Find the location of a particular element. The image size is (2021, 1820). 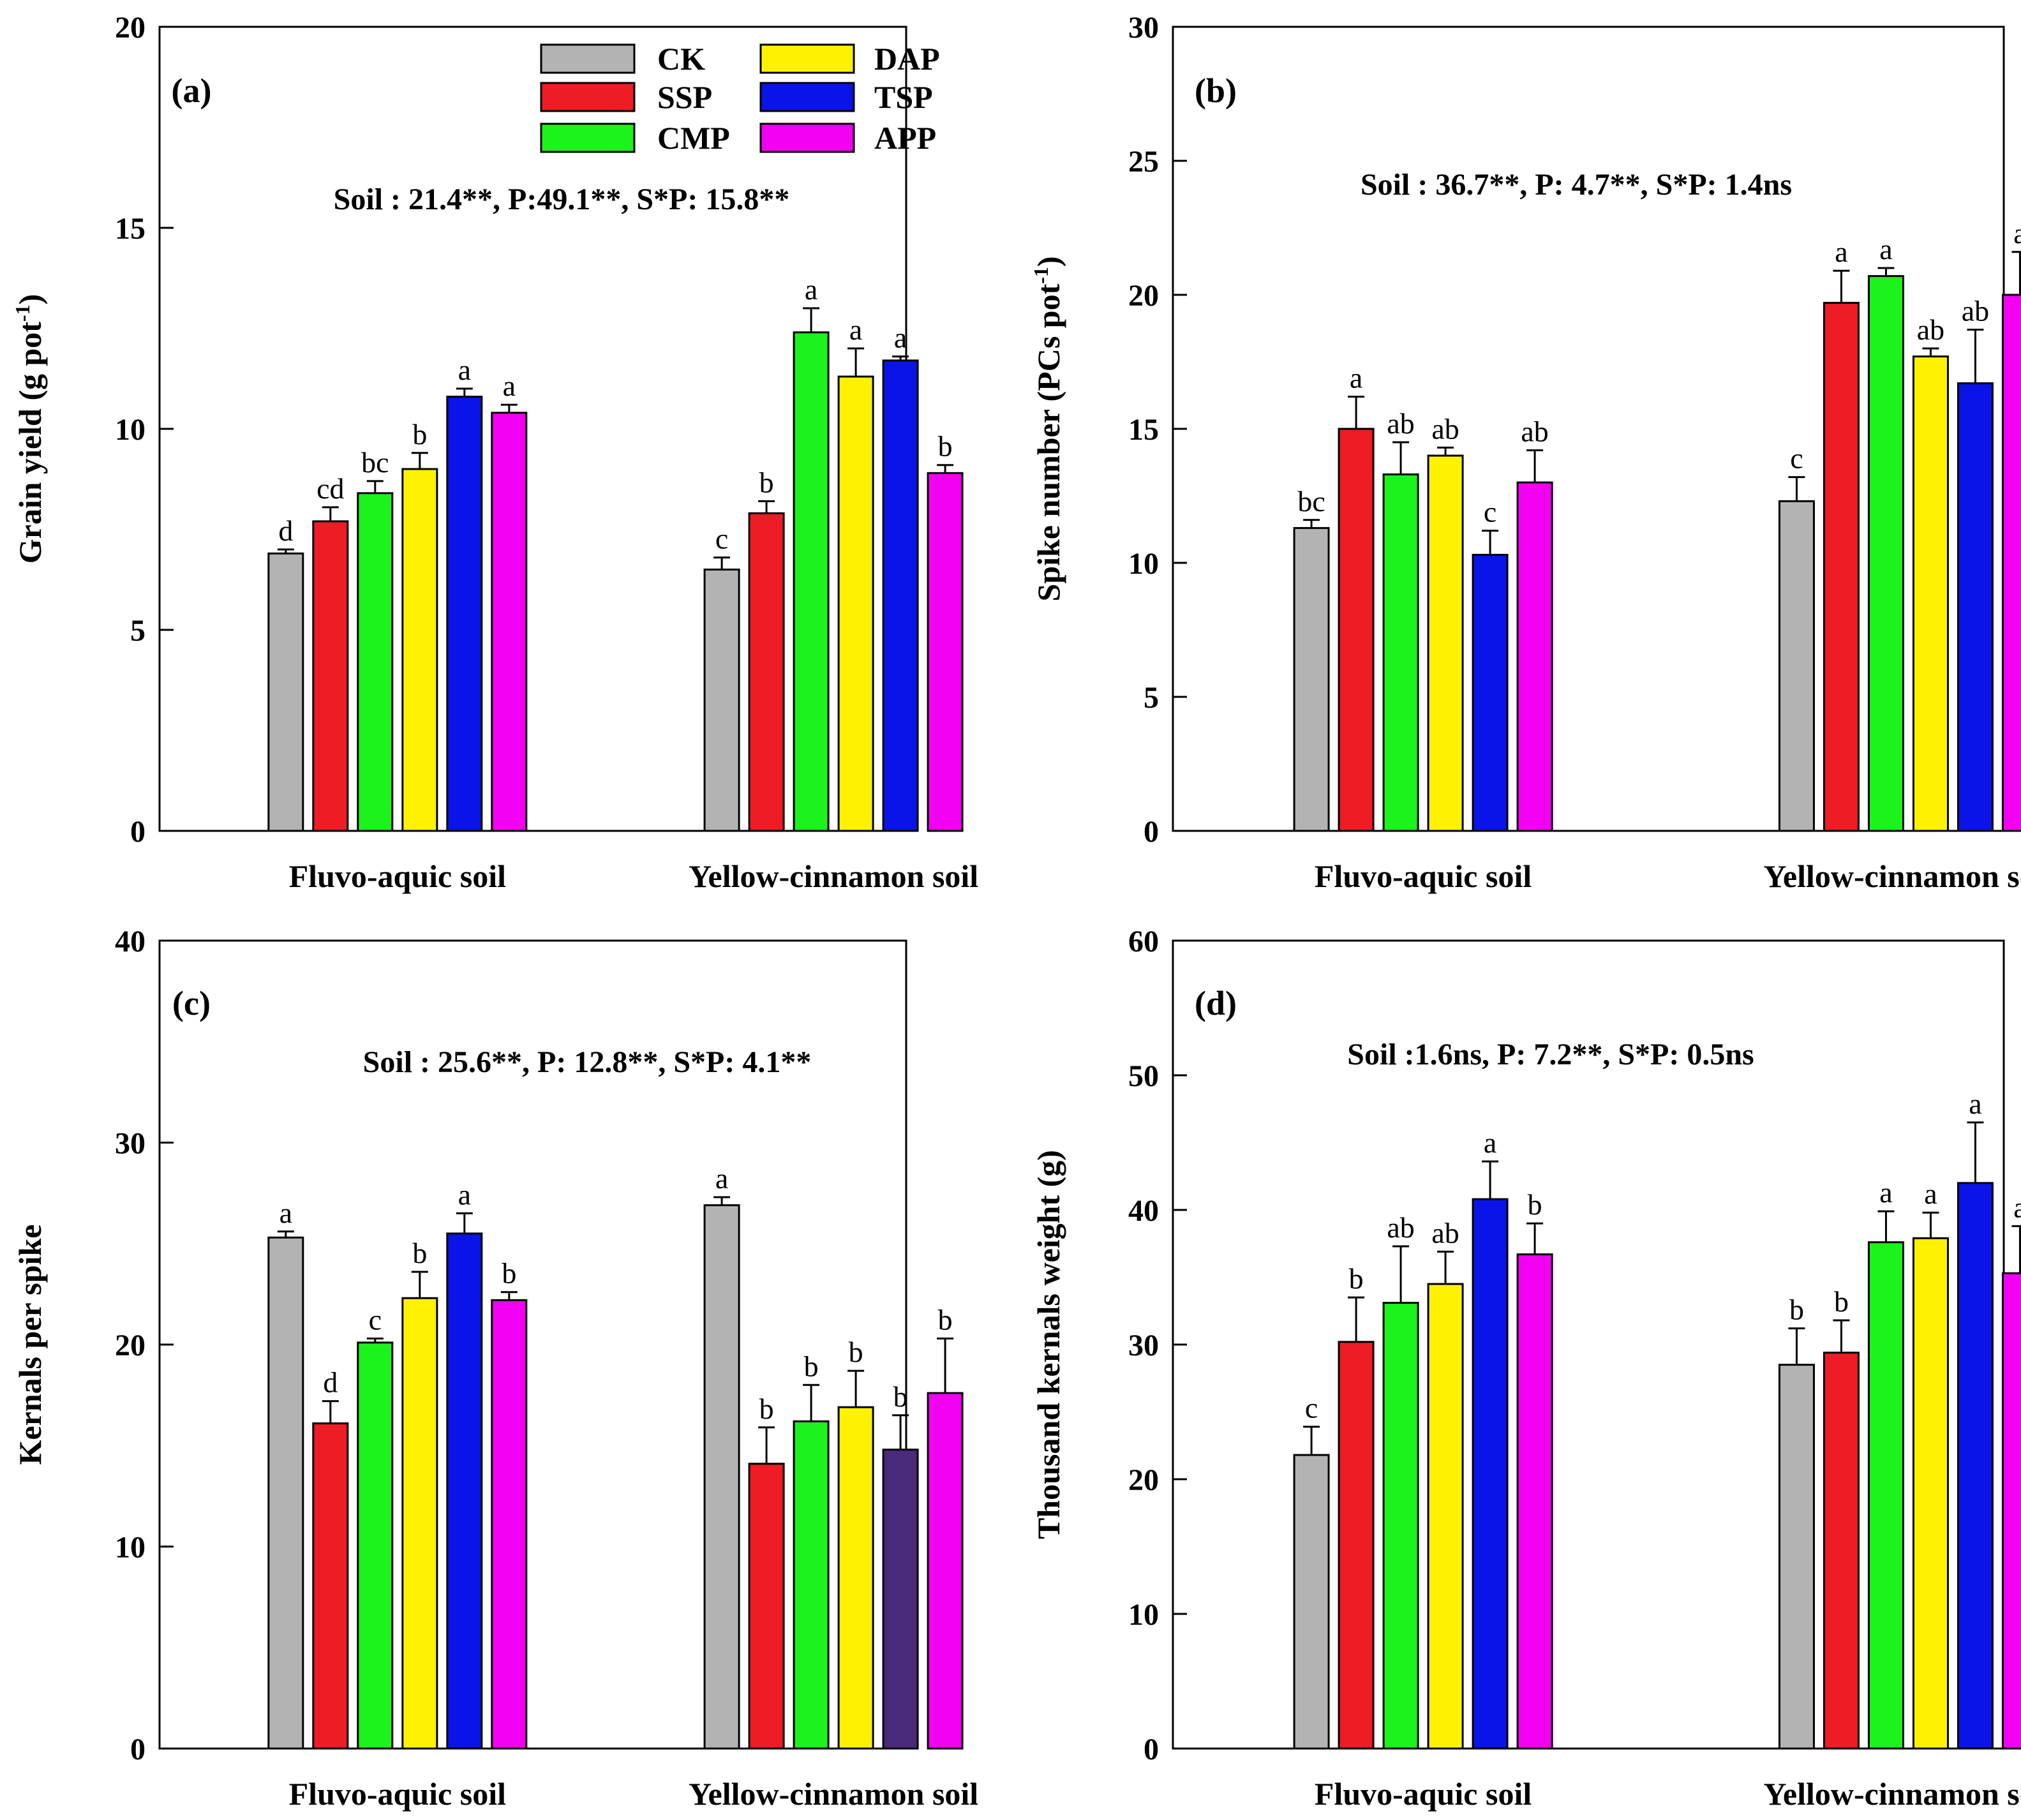

y-axis-label: Grain yield (g pot-1) is located at coordinates (30, 429).